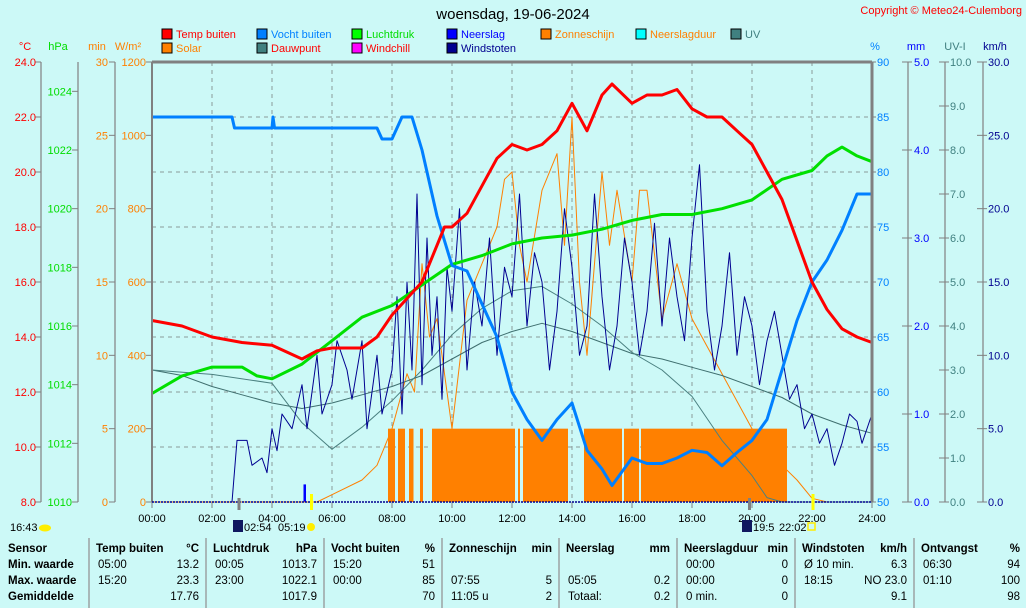  Describe the element at coordinates (1010, 581) in the screenshot. I see `cell-value: 100` at that location.